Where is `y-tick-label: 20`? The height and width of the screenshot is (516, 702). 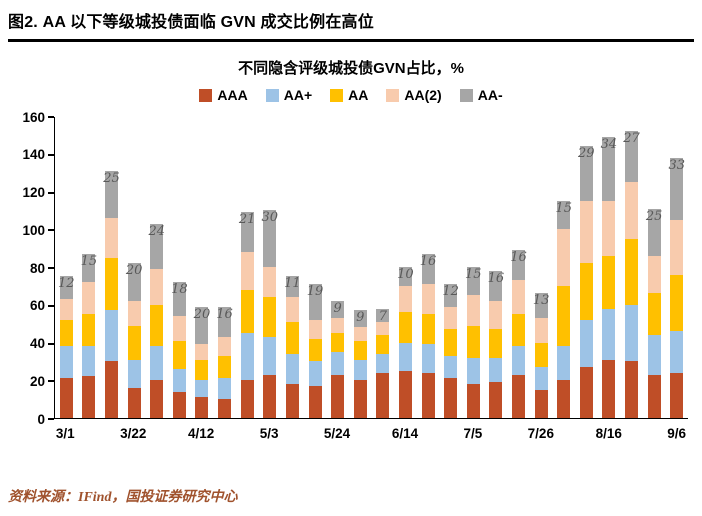
y-tick-label: 20 is located at coordinates (37, 381).